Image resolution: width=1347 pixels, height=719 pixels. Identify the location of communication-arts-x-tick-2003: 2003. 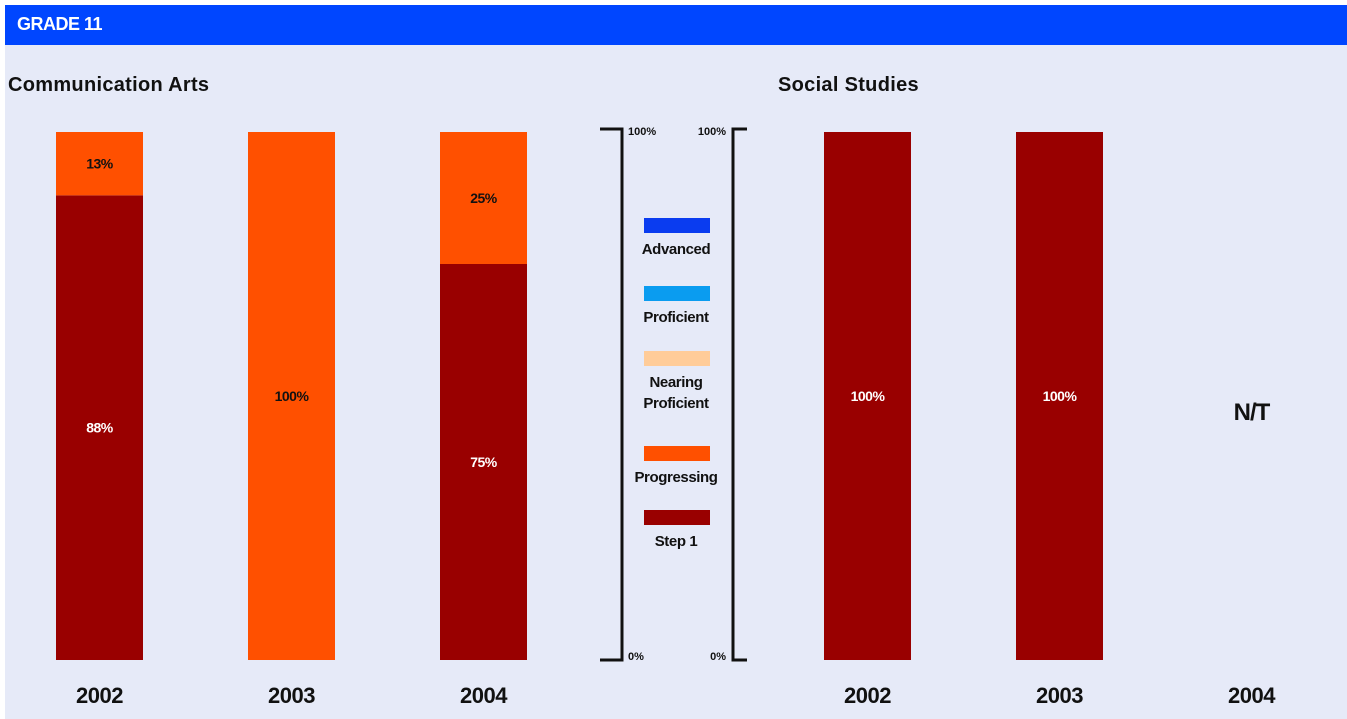
(291, 695).